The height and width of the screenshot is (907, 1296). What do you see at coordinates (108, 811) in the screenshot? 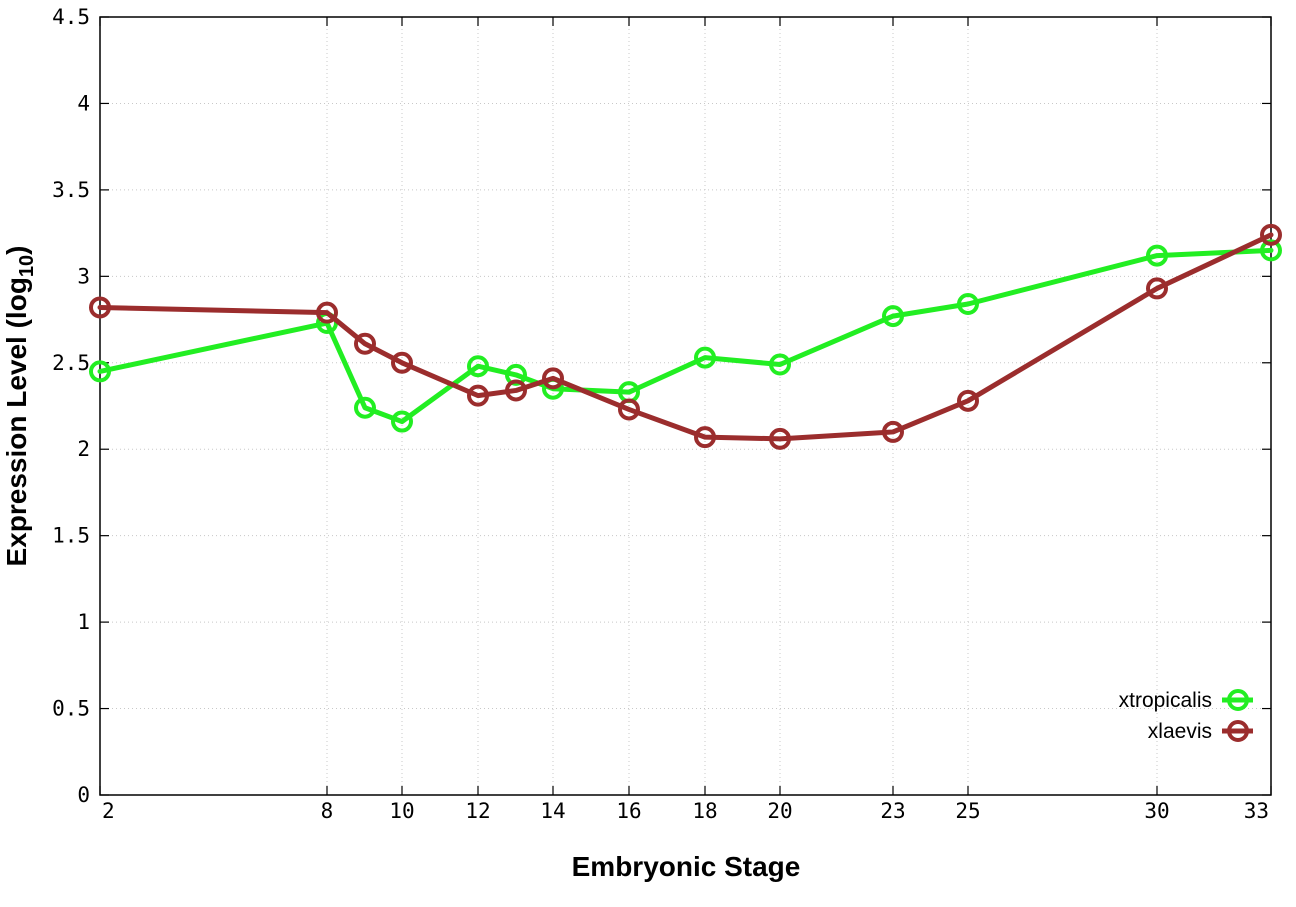
I see `x-tick-label: 2` at bounding box center [108, 811].